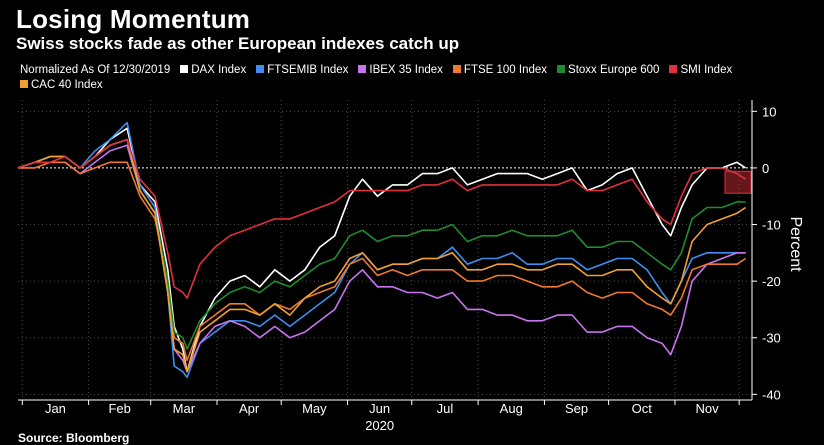 The width and height of the screenshot is (824, 445). Describe the element at coordinates (614, 70) in the screenshot. I see `legend-label: Stoxx Europe 600` at that location.